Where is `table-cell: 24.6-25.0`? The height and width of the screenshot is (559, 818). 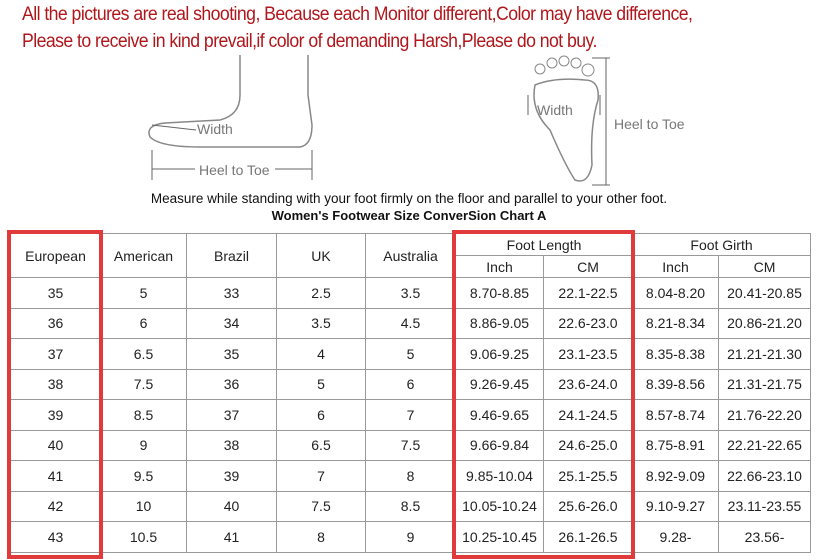
table-cell: 24.6-25.0 is located at coordinates (588, 445).